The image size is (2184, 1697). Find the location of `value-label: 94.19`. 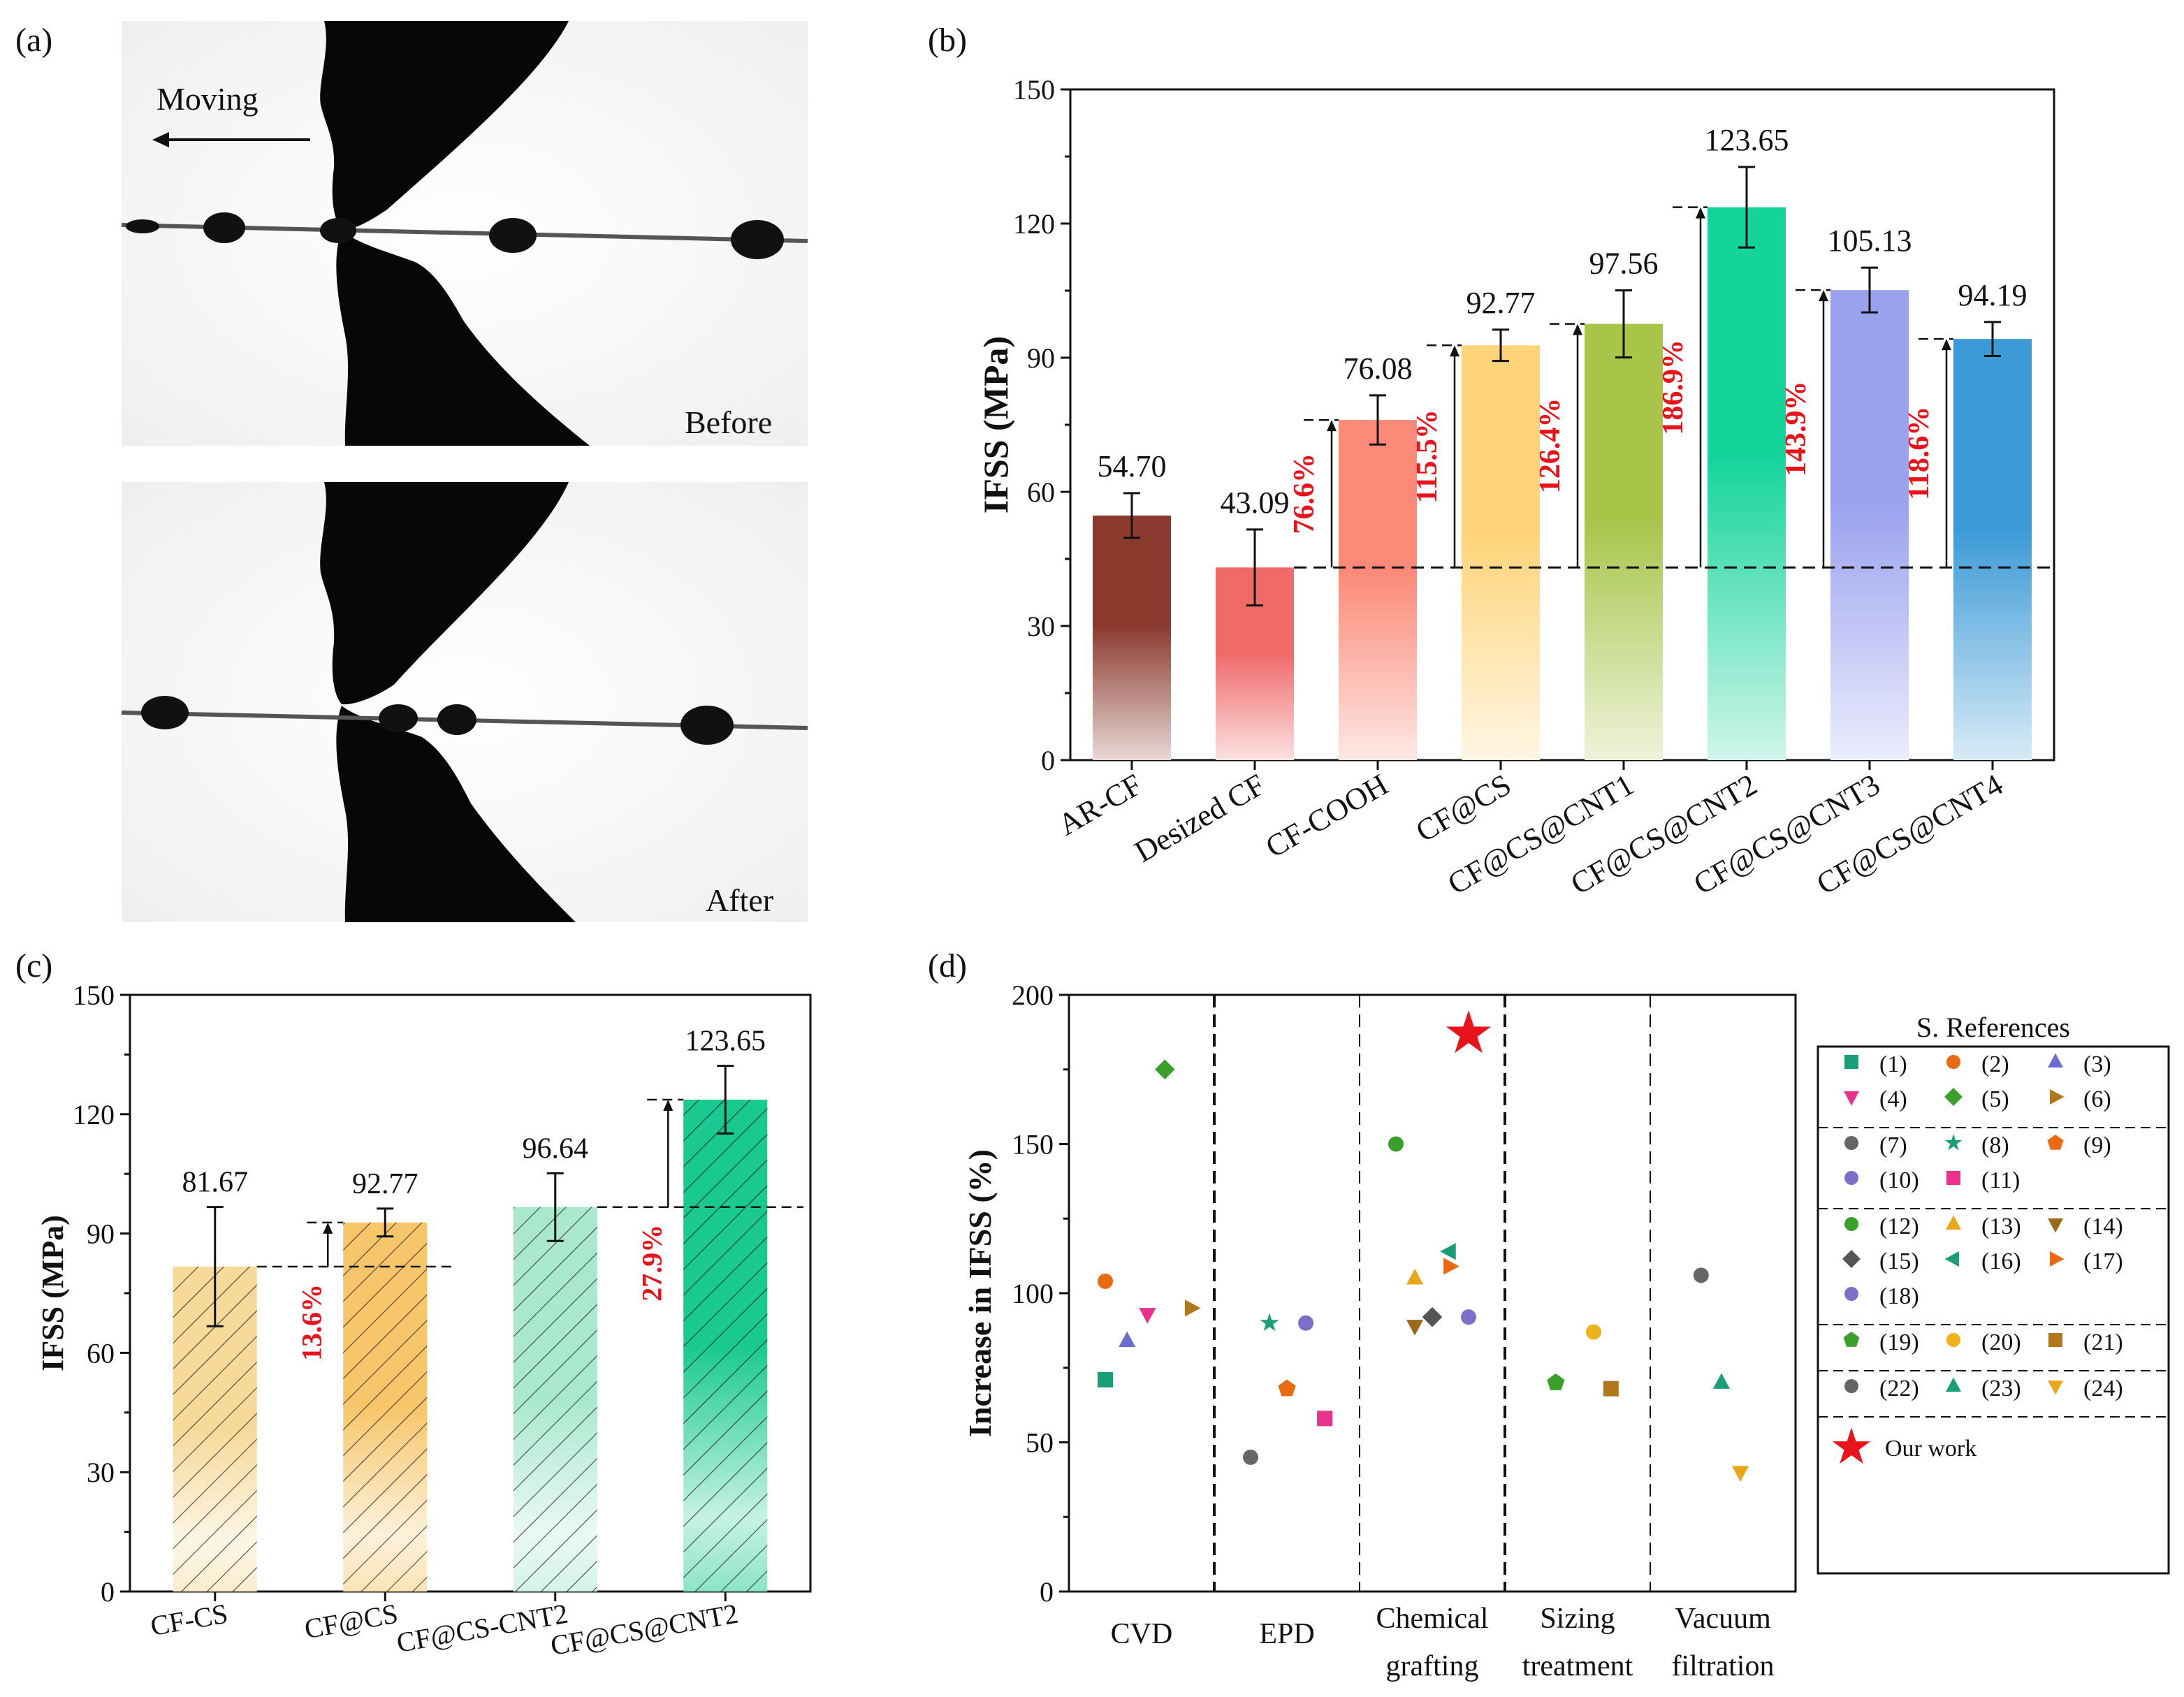

value-label: 94.19 is located at coordinates (1993, 295).